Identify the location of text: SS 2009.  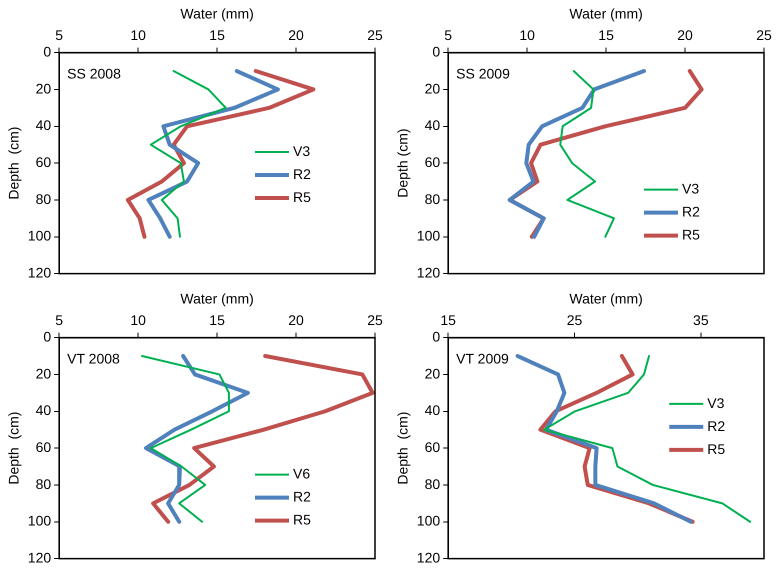
(483, 73).